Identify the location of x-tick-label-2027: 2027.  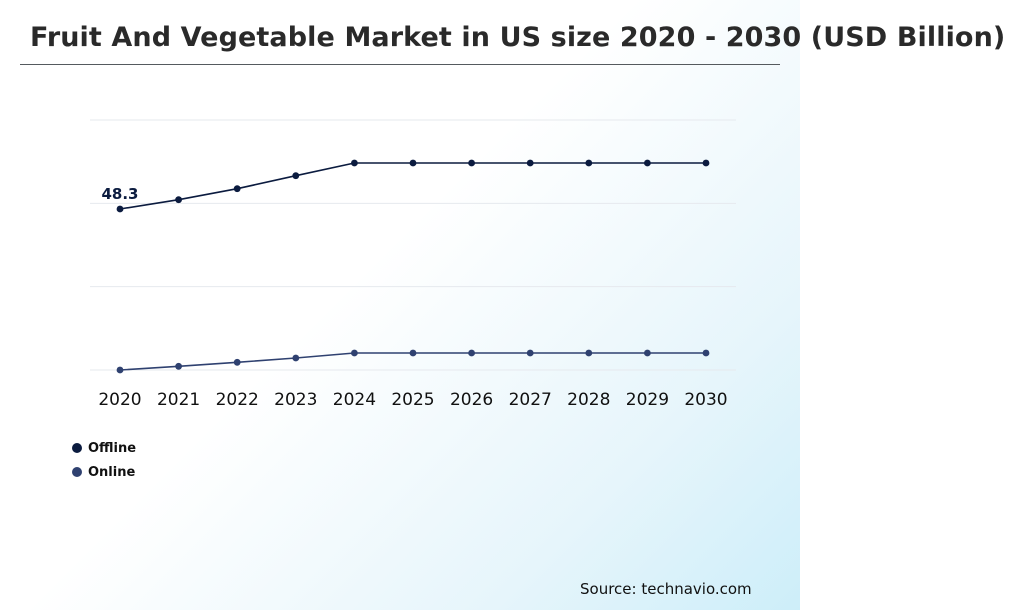
(530, 400).